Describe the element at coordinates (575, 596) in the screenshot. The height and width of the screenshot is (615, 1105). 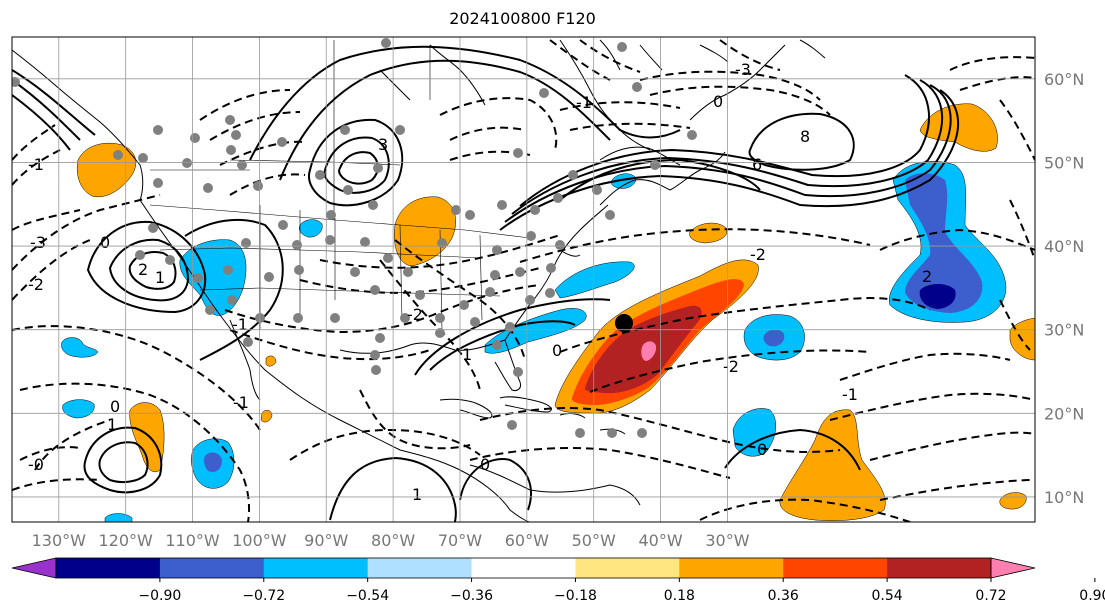
I see `colorbar-tick-label: −0.18` at that location.